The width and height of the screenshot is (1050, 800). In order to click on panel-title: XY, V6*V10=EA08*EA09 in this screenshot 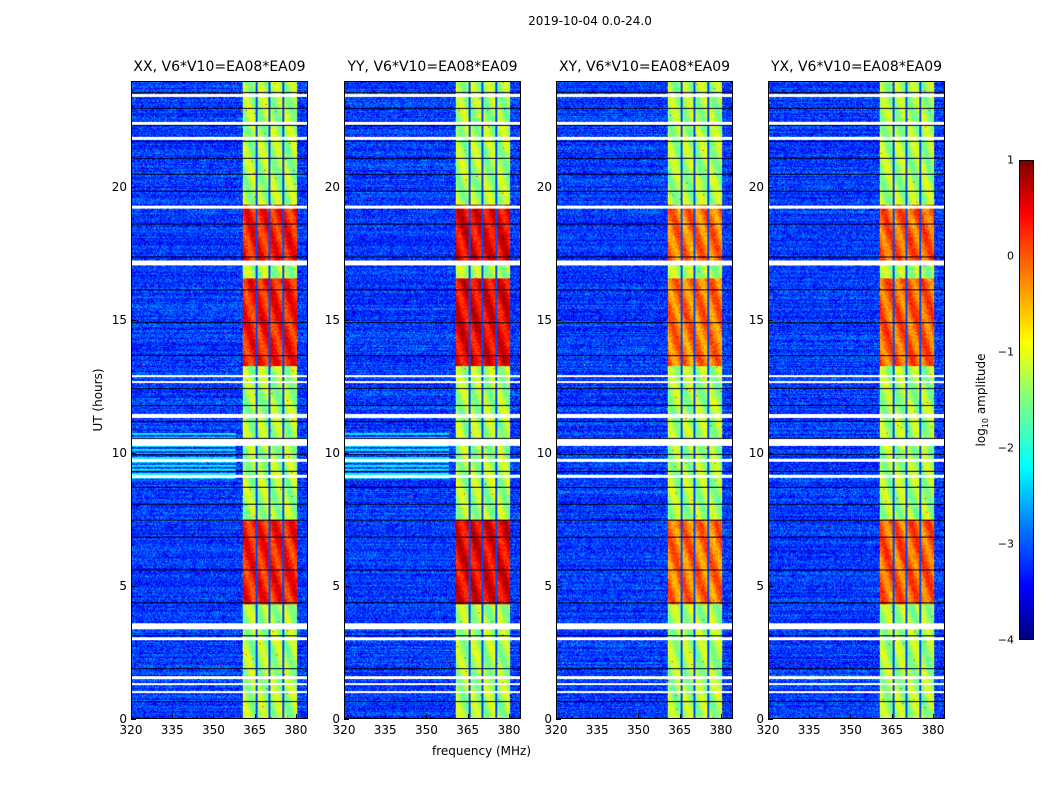, I will do `click(644, 67)`.